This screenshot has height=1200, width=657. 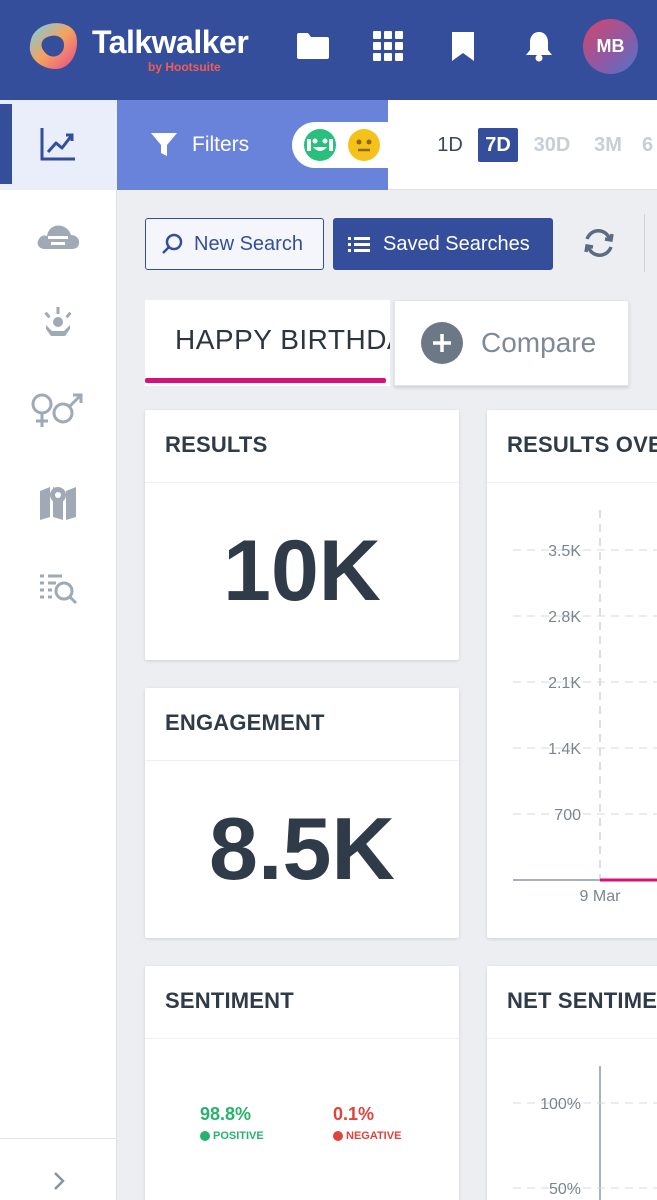 I want to click on negative-sentiment-label: NEGATIVE, so click(x=374, y=1136).